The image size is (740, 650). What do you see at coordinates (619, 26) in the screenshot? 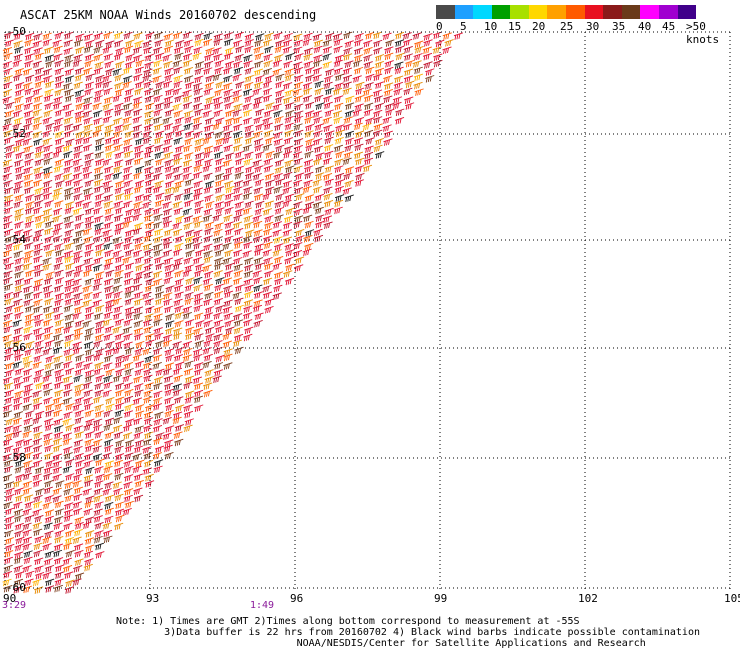
I see `scale-label: 35` at bounding box center [619, 26].